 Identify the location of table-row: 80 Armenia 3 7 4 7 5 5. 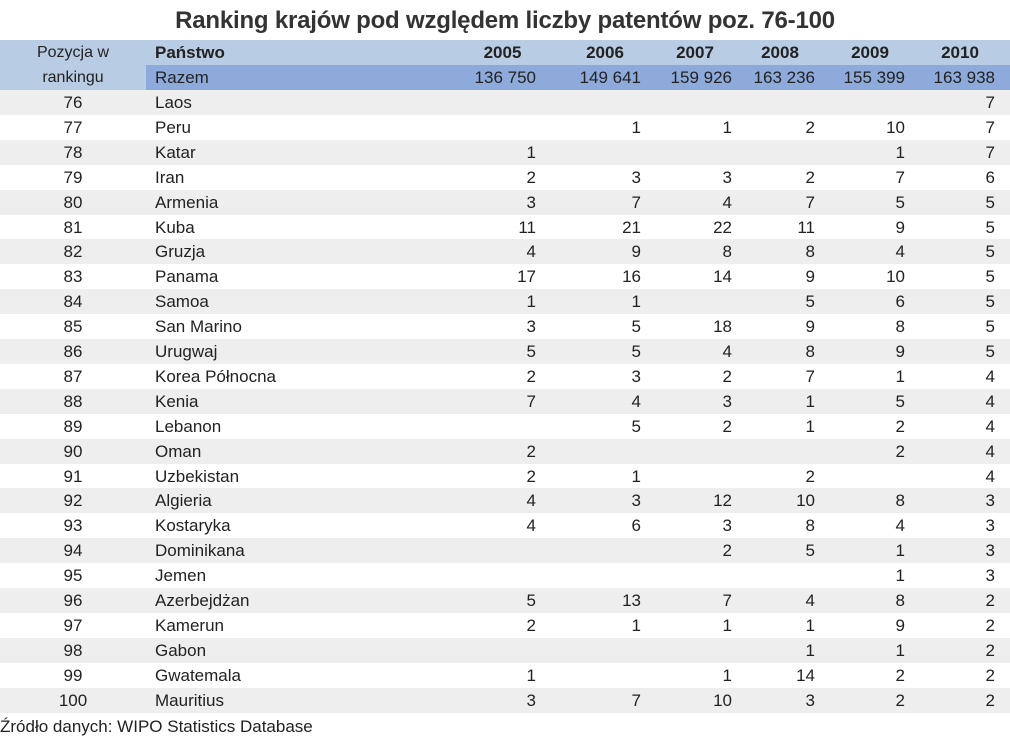
(505, 202).